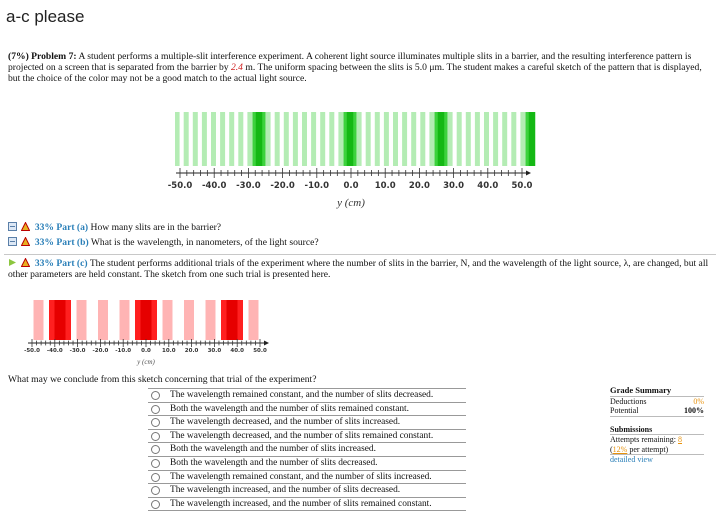 This screenshot has width=727, height=529. Describe the element at coordinates (72, 263) in the screenshot. I see `part-label: Part (c)` at that location.